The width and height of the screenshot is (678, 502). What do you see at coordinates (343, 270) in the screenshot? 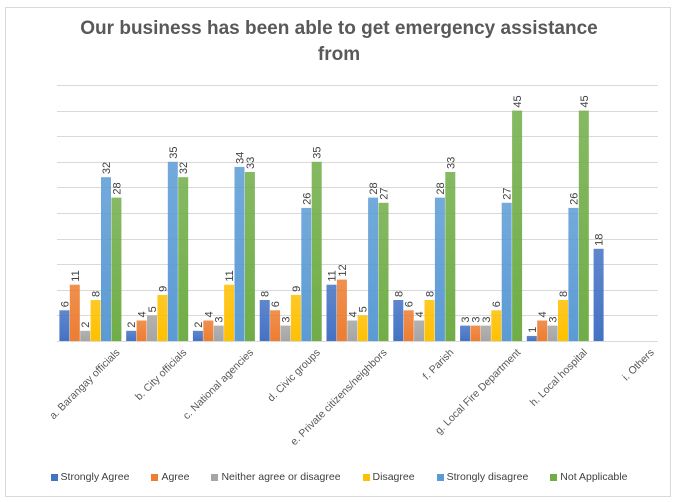
I see `data-label: 12` at bounding box center [343, 270].